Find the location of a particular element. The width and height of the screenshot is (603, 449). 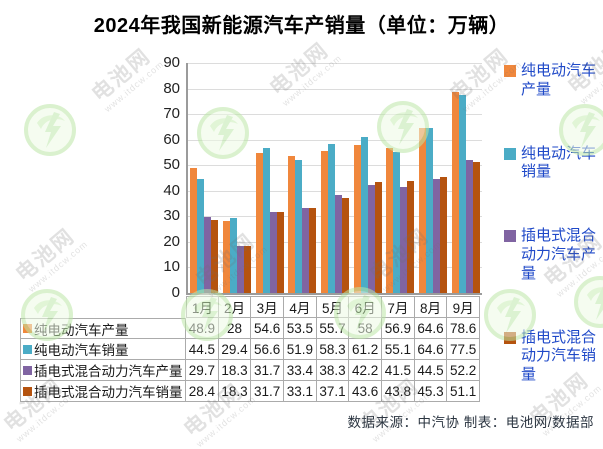

table-month-header: 4月 is located at coordinates (300, 307).